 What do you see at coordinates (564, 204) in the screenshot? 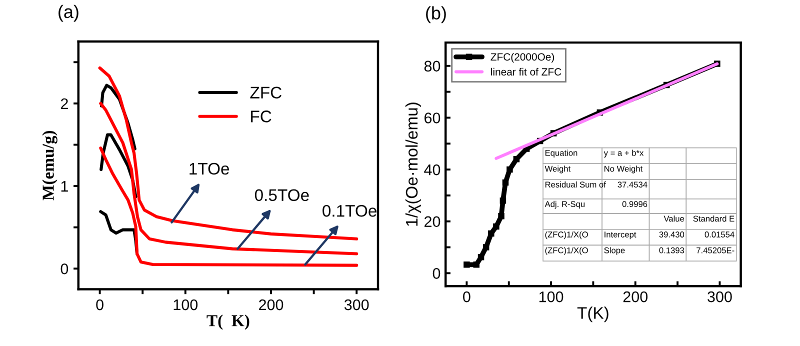
I see `annotation: Adj. R-Squ` at bounding box center [564, 204].